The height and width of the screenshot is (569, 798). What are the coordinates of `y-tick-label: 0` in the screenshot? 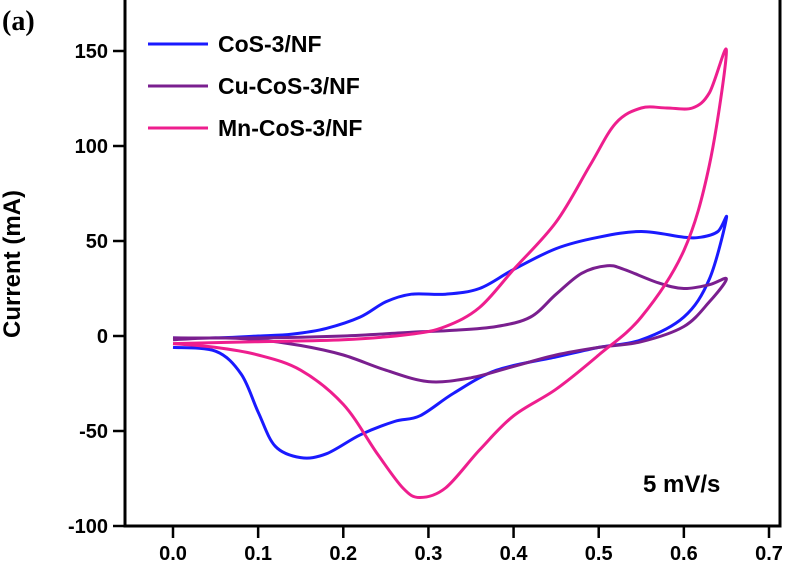 It's located at (102, 337).